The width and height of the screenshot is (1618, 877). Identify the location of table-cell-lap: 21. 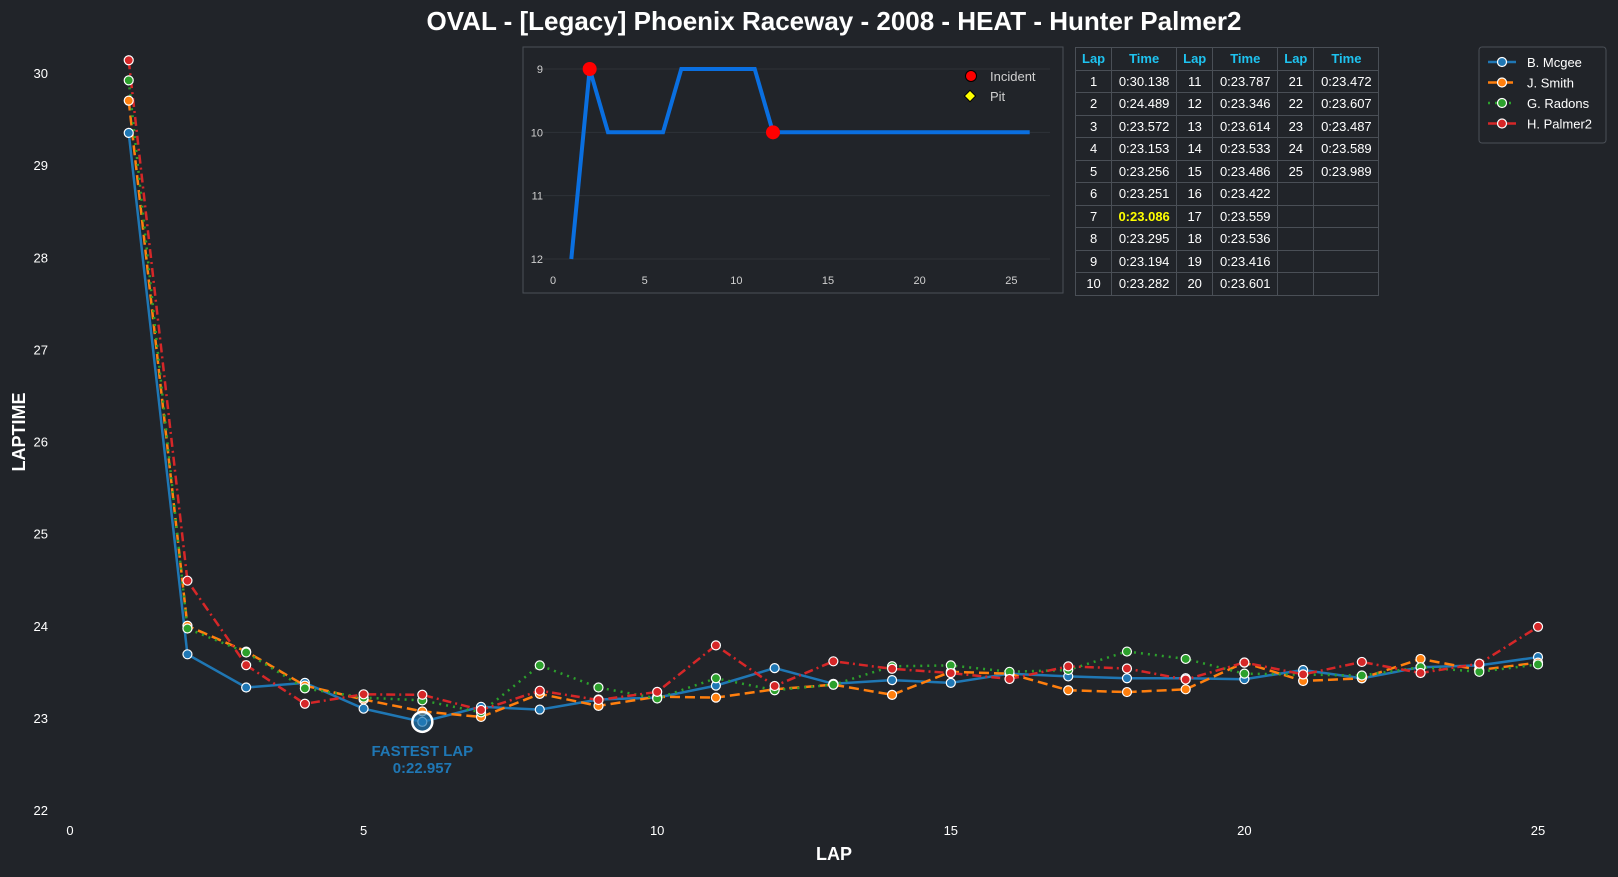
(1296, 81).